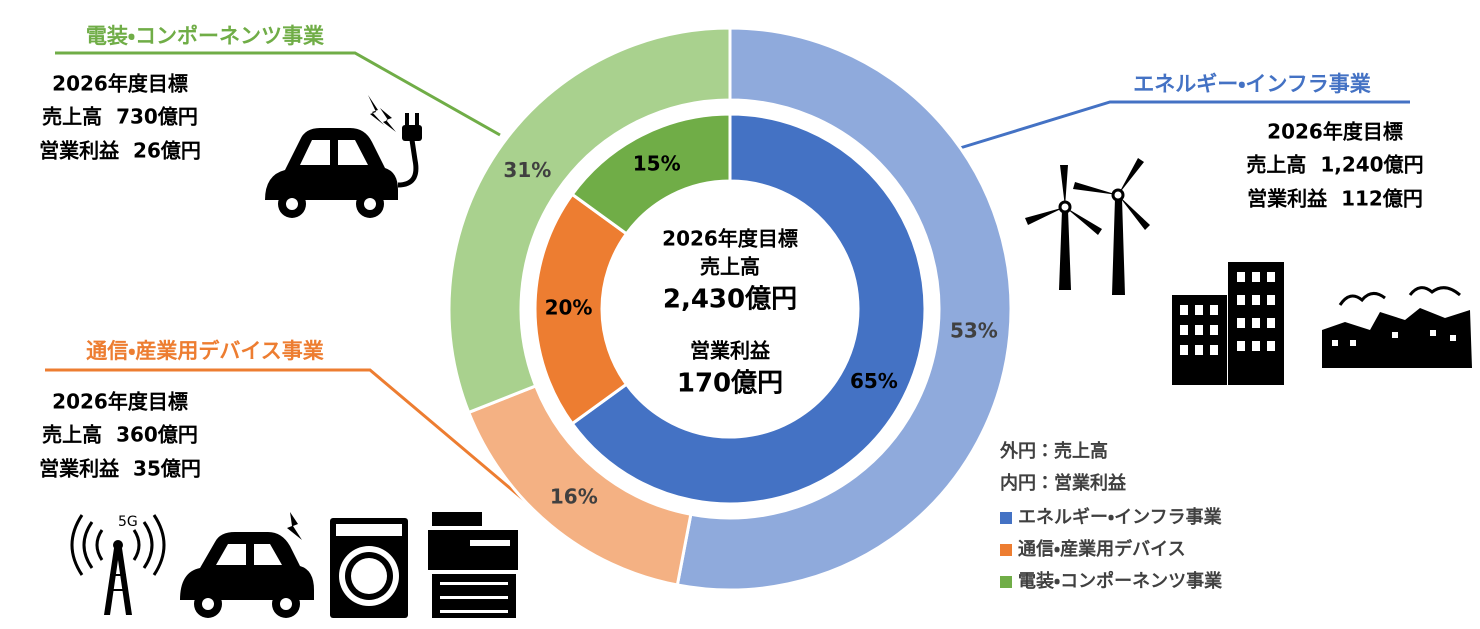  Describe the element at coordinates (1102, 549) in the screenshot. I see `legend-label: 通信・産業用デバイス` at that location.